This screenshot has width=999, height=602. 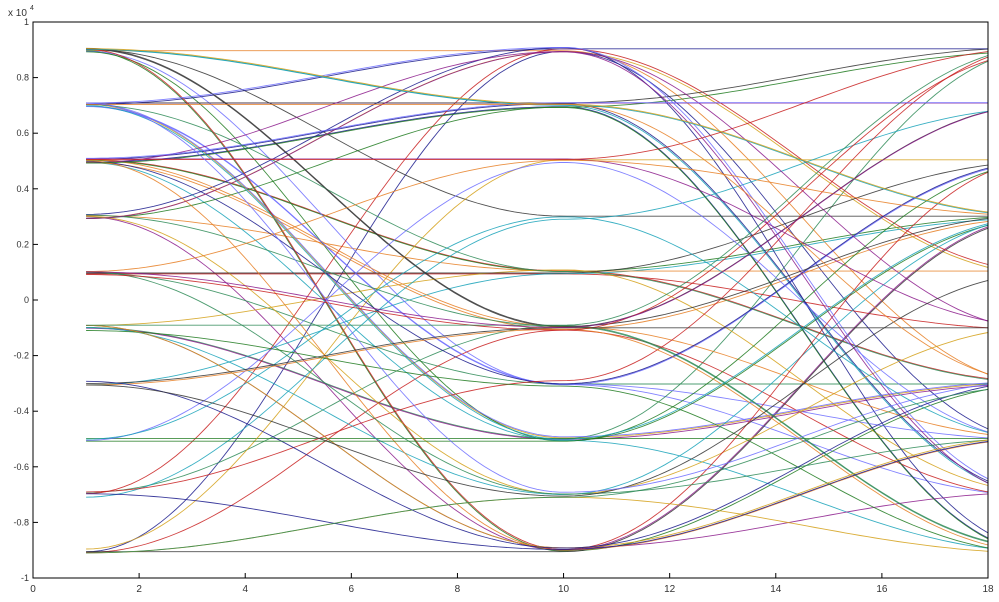 What do you see at coordinates (22, 244) in the screenshot?
I see `y-tick-label: 0.2` at bounding box center [22, 244].